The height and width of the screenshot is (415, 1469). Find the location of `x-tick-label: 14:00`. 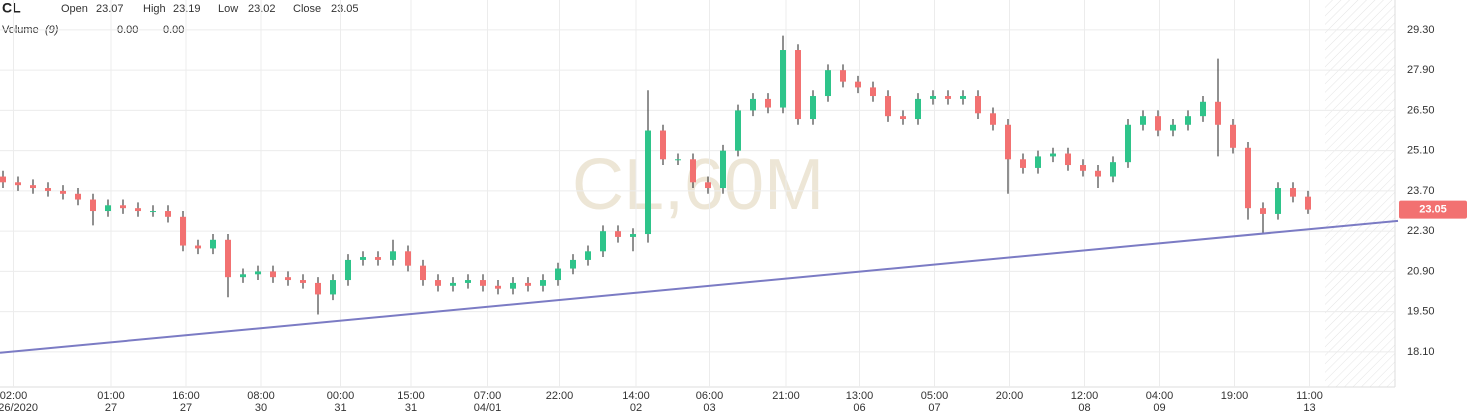

x-tick-label: 14:00 is located at coordinates (636, 396).